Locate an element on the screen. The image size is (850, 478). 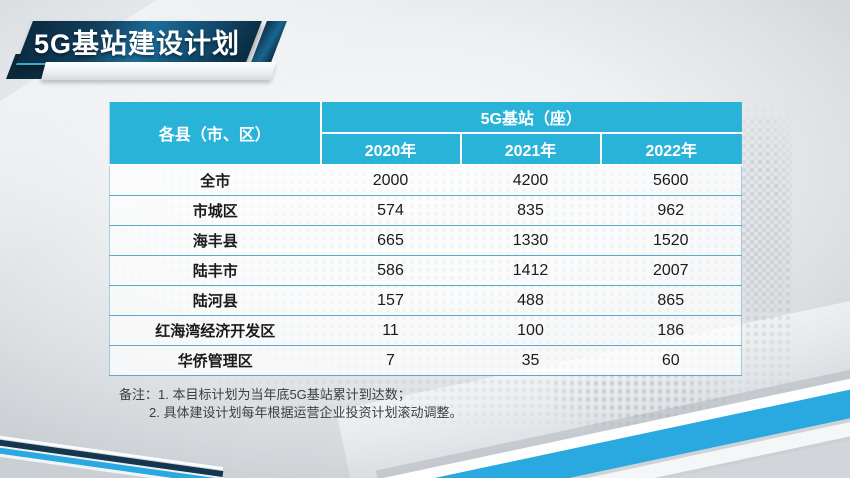
table-header: 各县（市、区） 5G基站（座） 2020年 2021年 2022年 is located at coordinates (425, 133).